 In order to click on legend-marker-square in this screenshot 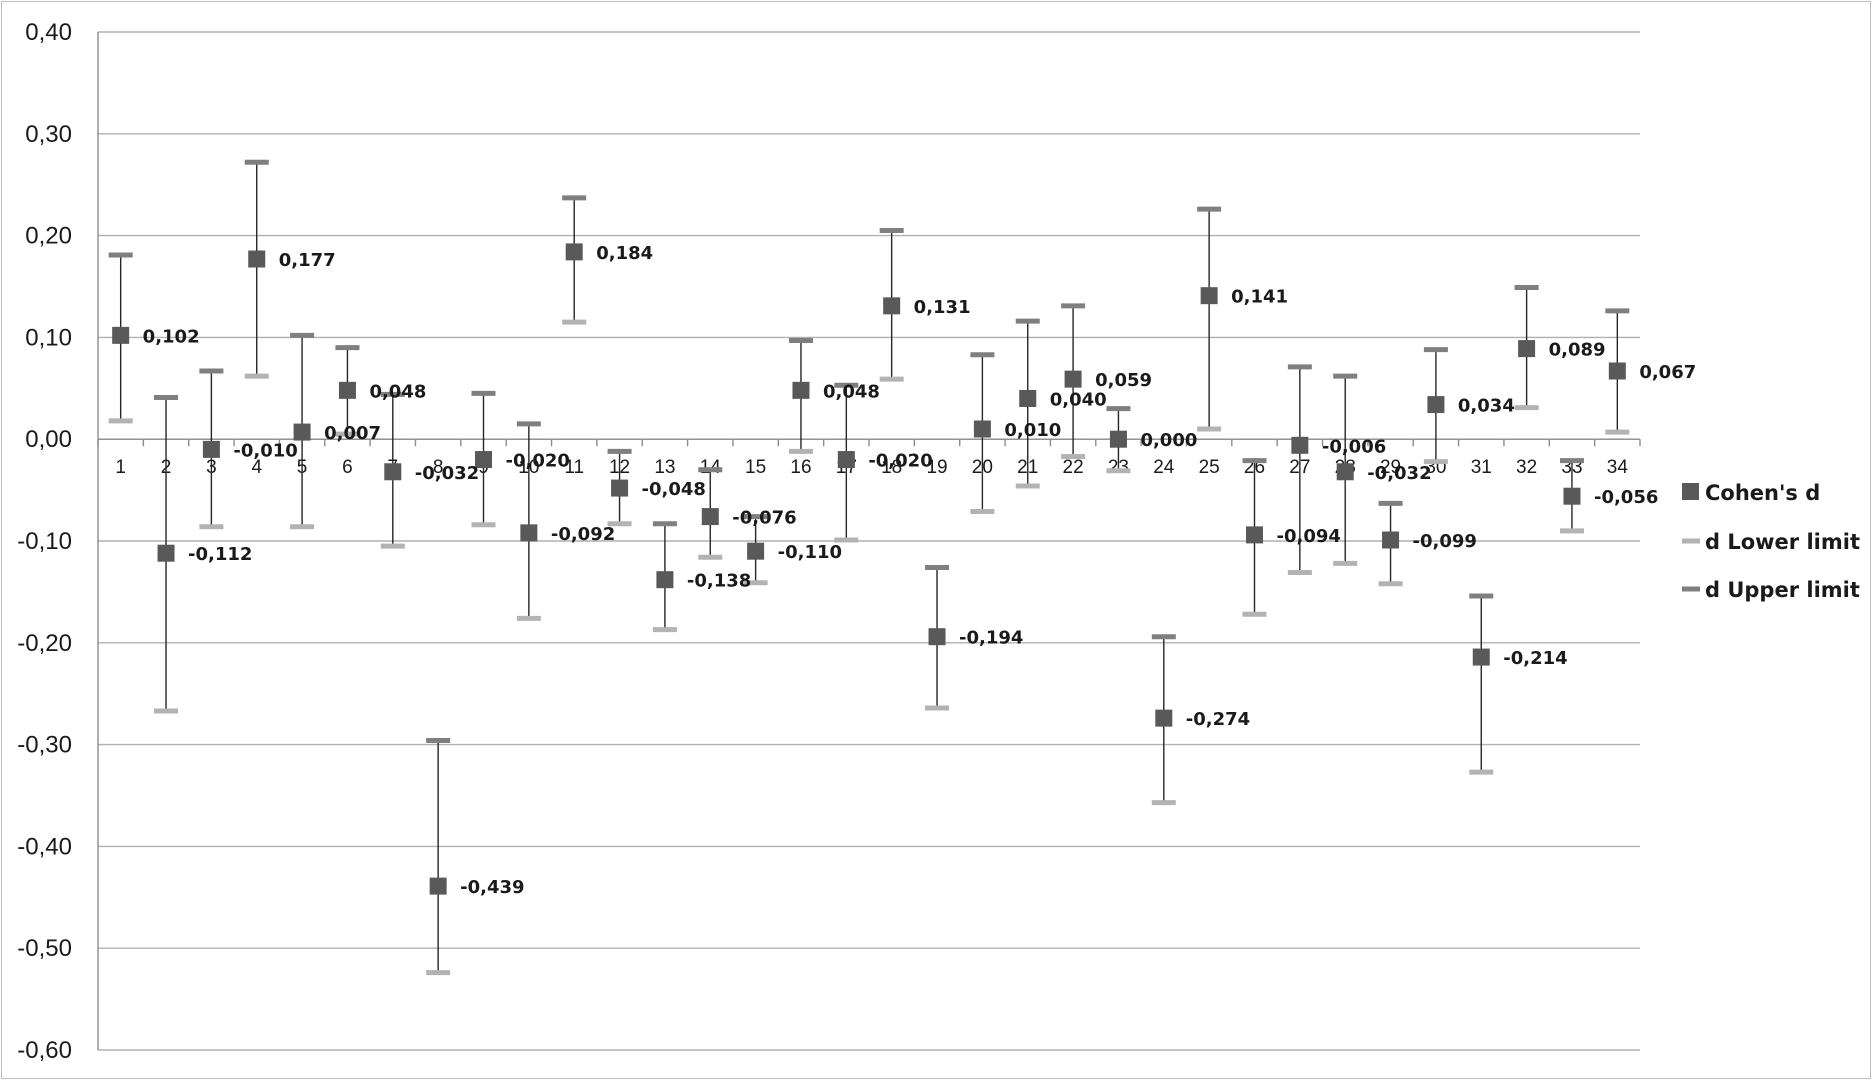, I will do `click(1690, 491)`.